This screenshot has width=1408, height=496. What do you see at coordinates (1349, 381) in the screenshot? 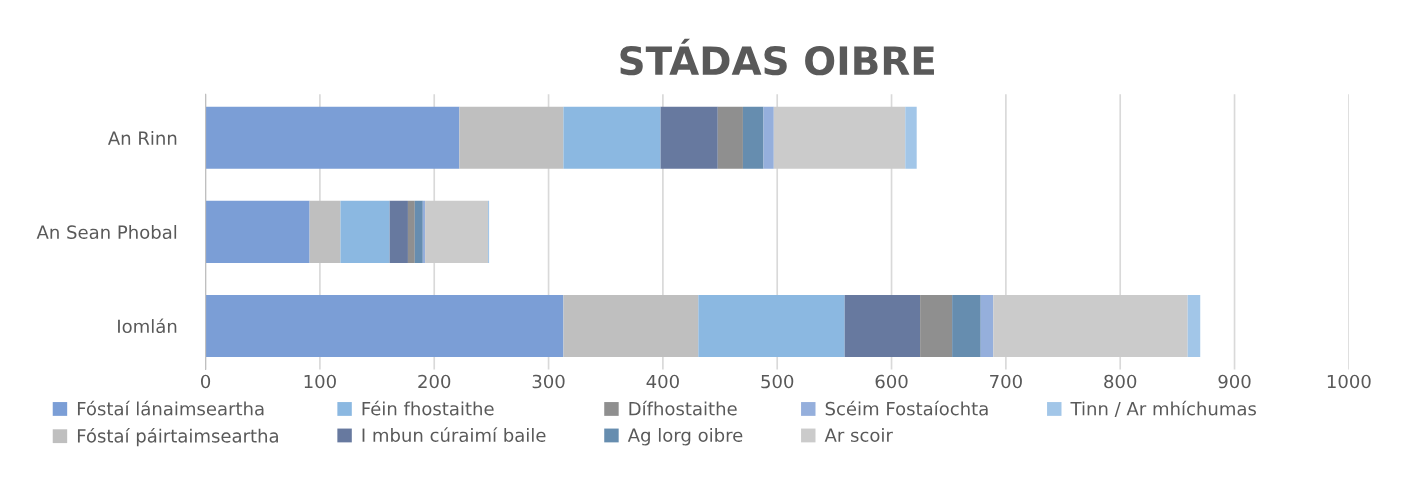
I see `x-tick-label: 1000` at bounding box center [1349, 381].